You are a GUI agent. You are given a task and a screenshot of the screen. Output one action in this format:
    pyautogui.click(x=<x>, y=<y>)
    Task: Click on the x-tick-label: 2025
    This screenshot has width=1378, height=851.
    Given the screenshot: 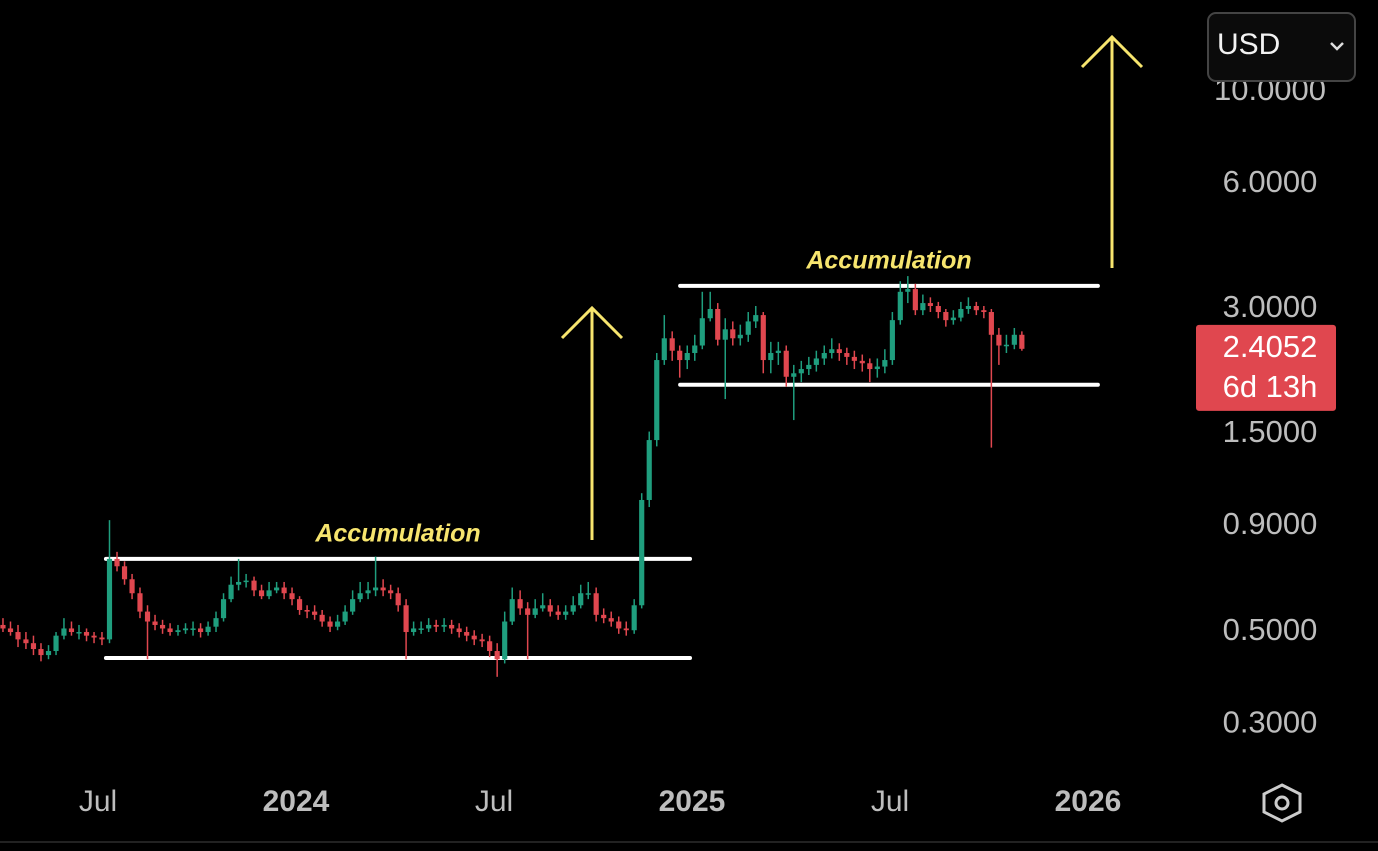 What is the action you would take?
    pyautogui.click(x=692, y=801)
    